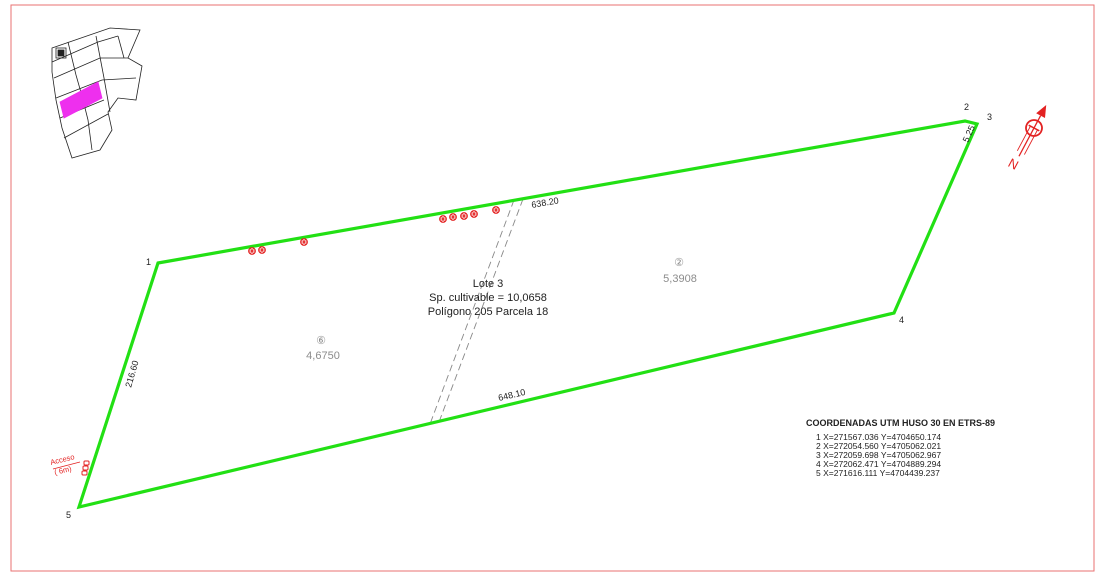 The height and width of the screenshot is (576, 1101). Describe the element at coordinates (1013, 164) in the screenshot. I see `north-letter: N` at that location.